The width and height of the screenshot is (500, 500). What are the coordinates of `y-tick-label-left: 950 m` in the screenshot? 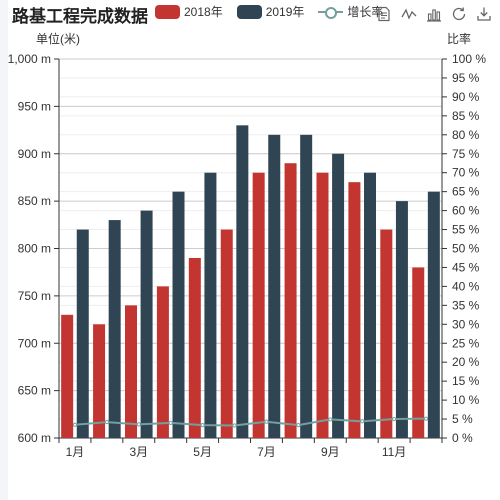 It's located at (34, 106).